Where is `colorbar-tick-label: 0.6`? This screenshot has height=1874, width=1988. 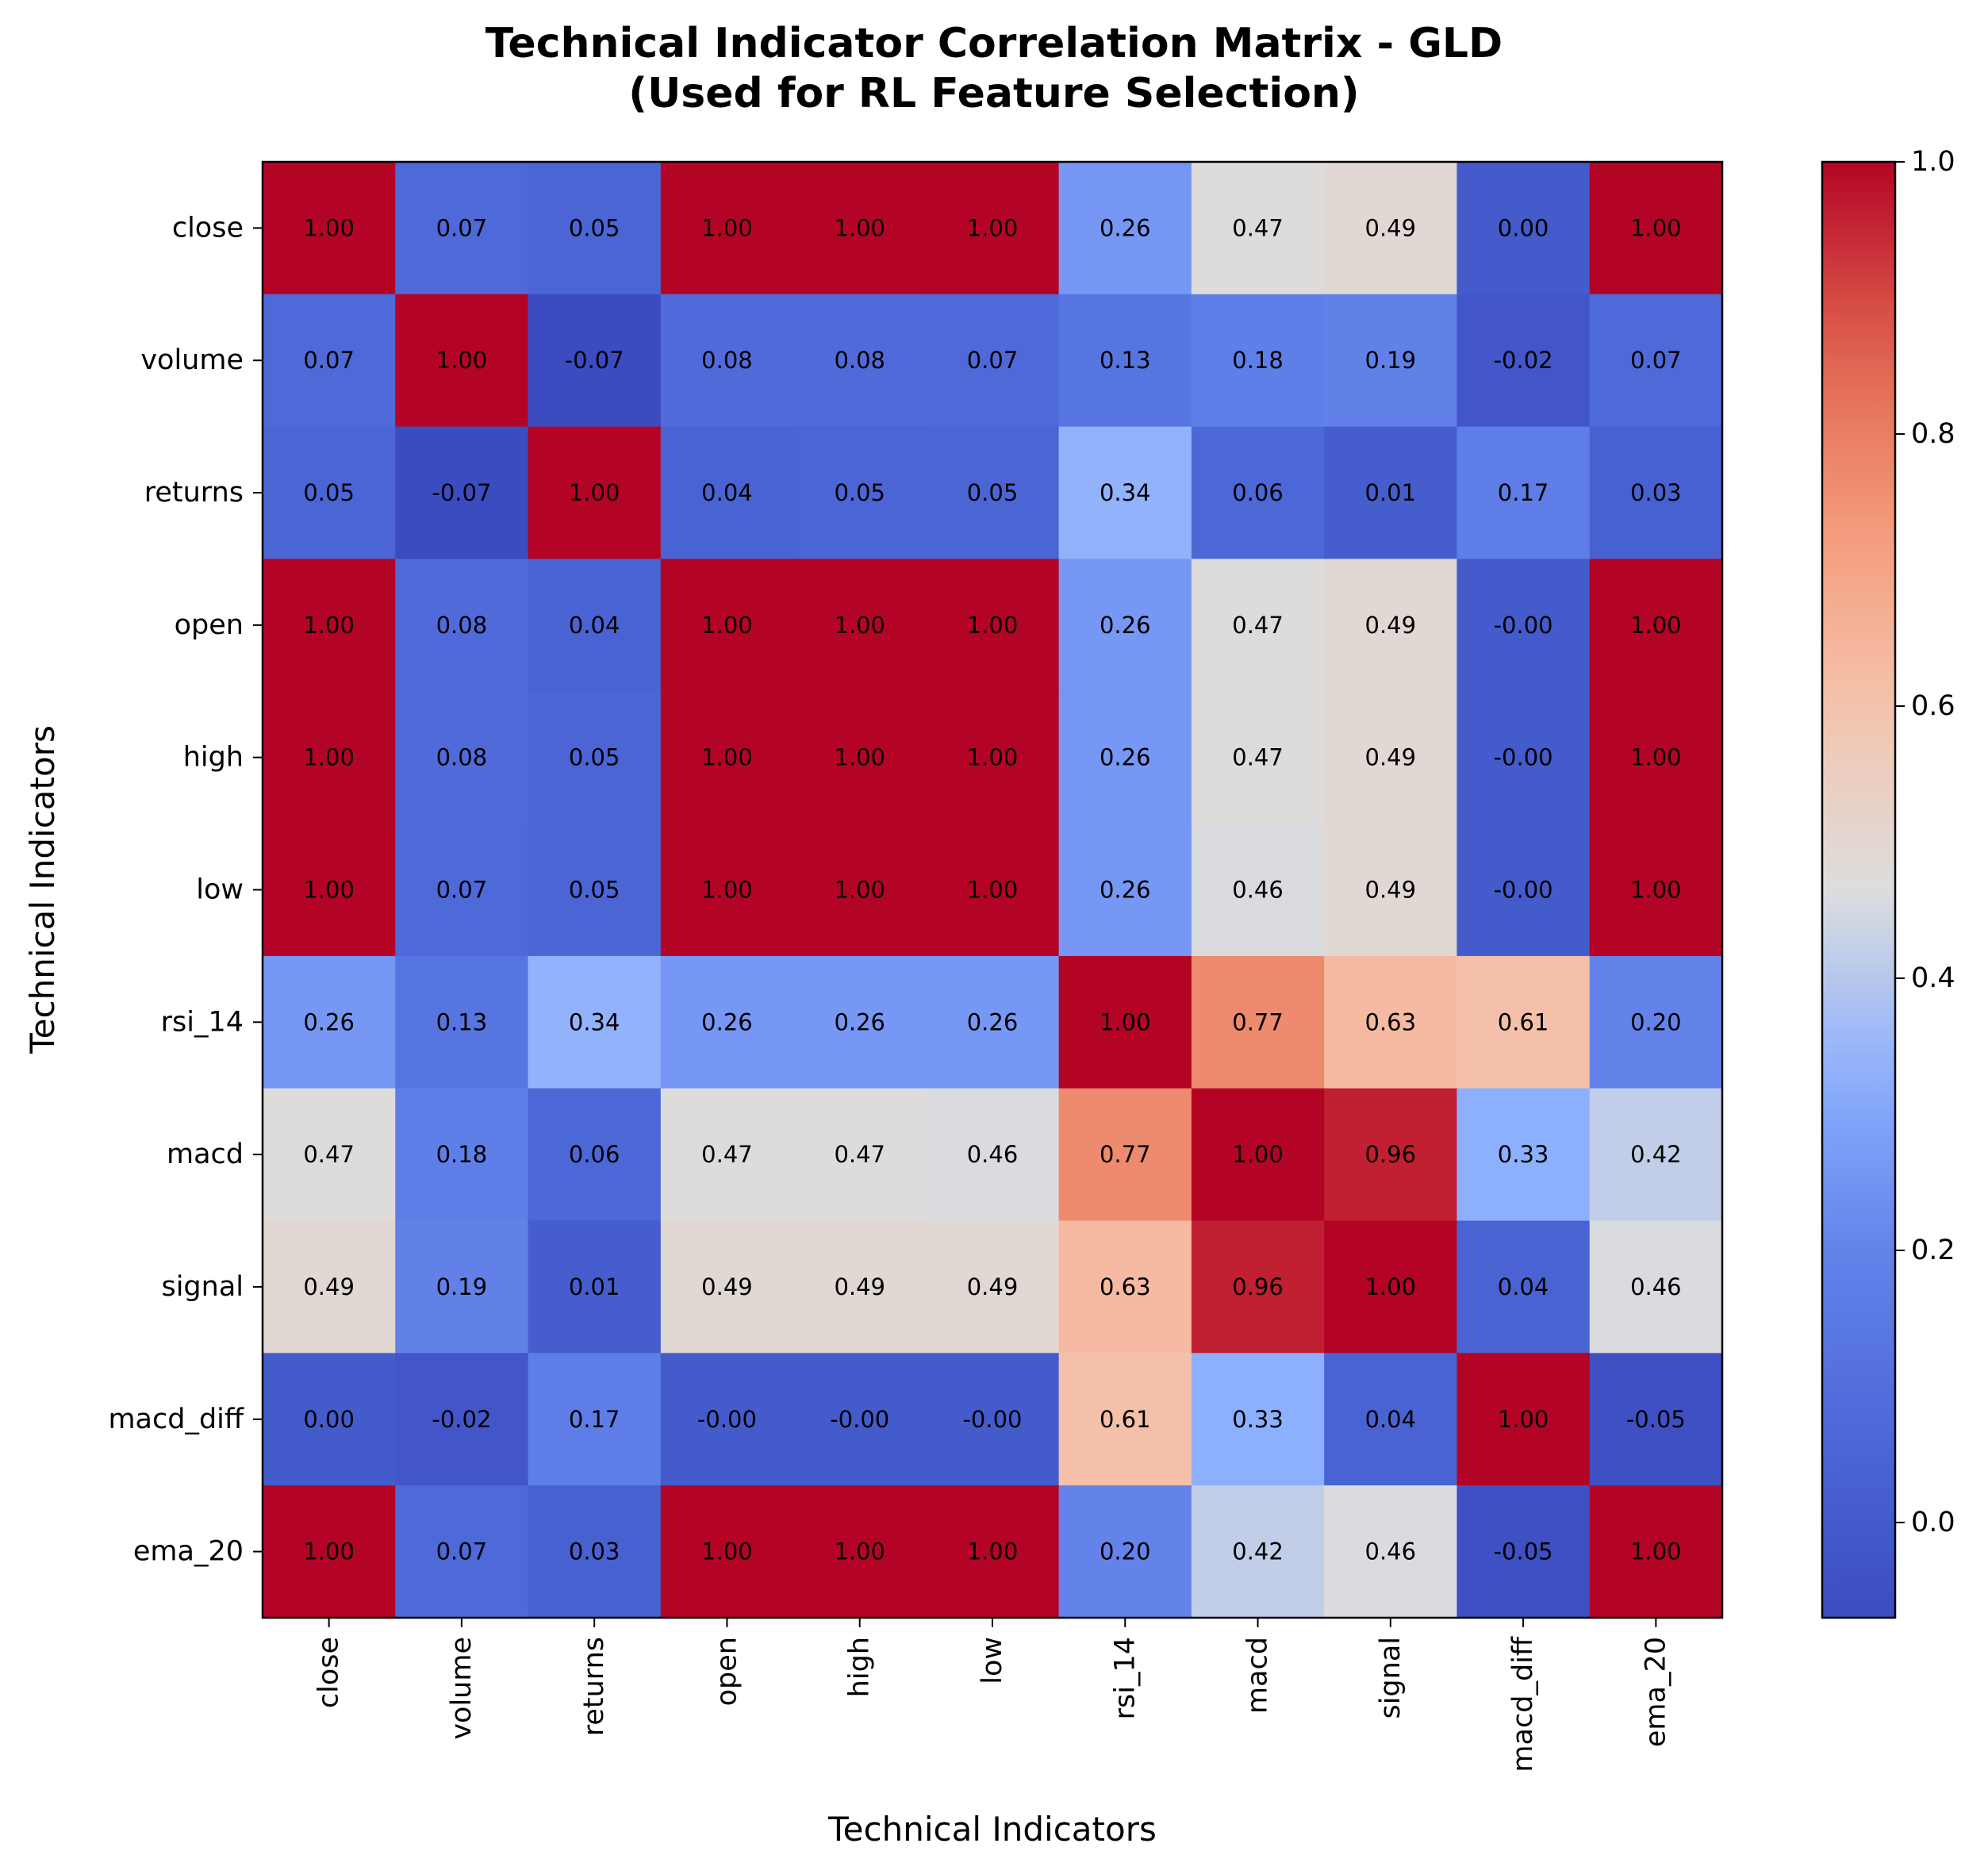
colorbar-tick-label: 0.6 is located at coordinates (1933, 706).